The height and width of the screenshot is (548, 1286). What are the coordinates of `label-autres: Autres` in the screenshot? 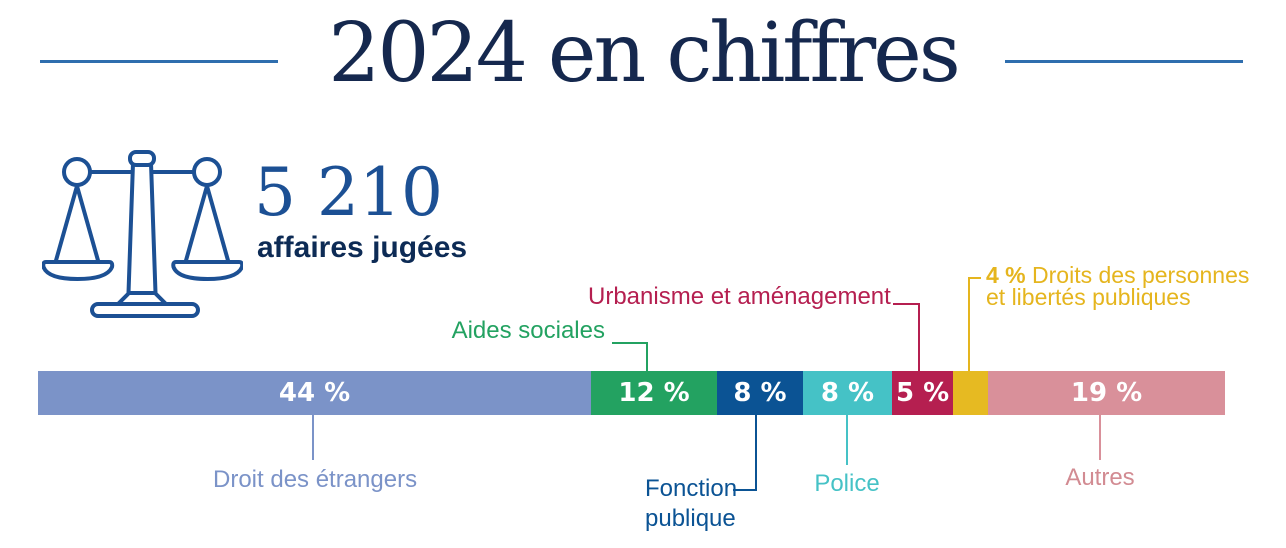 It's located at (1100, 477).